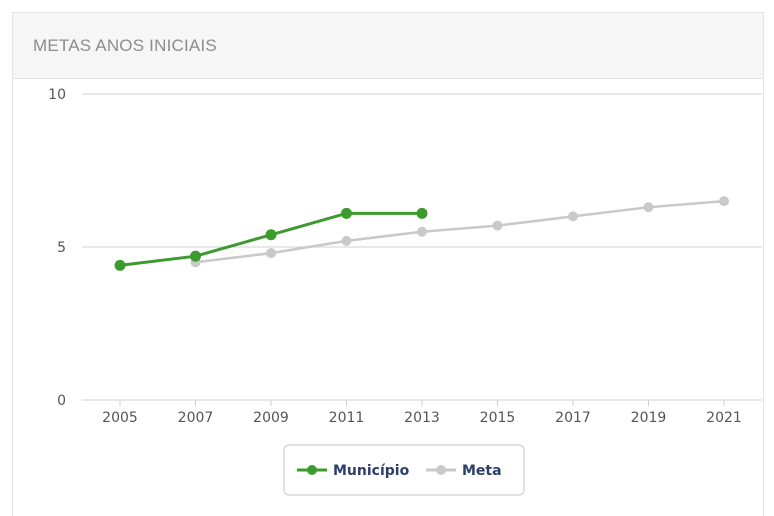 This screenshot has height=516, width=774. Describe the element at coordinates (57, 95) in the screenshot. I see `y-tick-label: 10` at that location.